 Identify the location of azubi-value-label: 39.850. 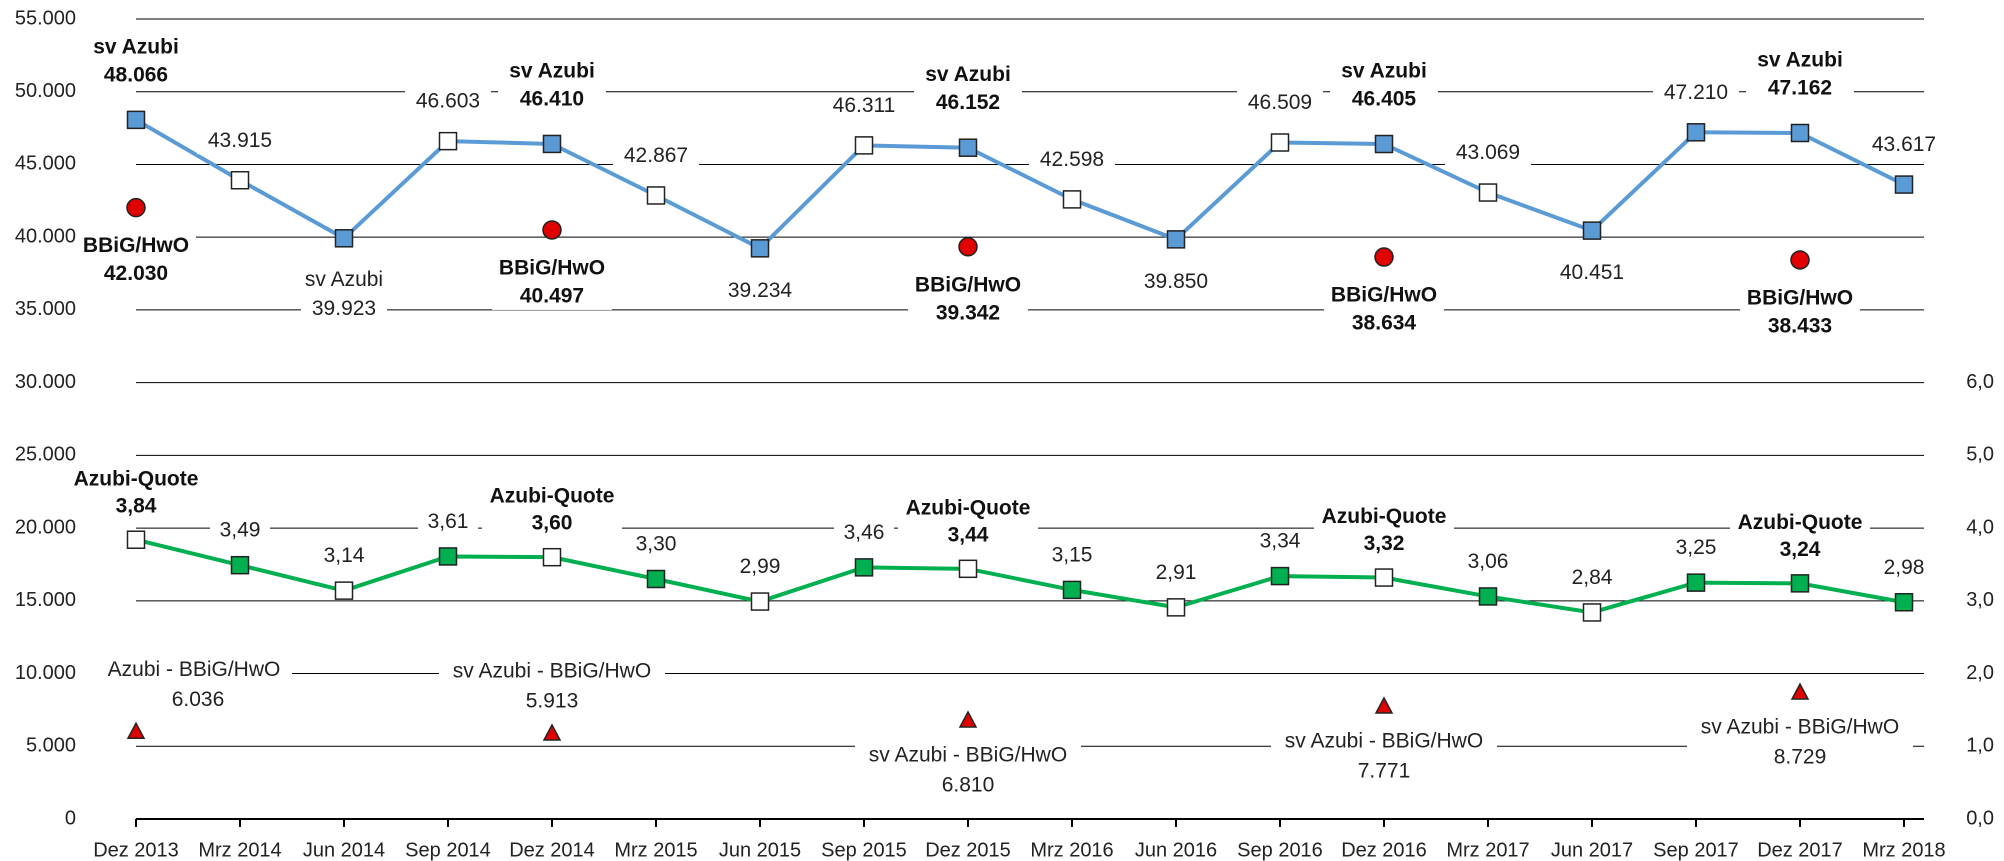
(1176, 281).